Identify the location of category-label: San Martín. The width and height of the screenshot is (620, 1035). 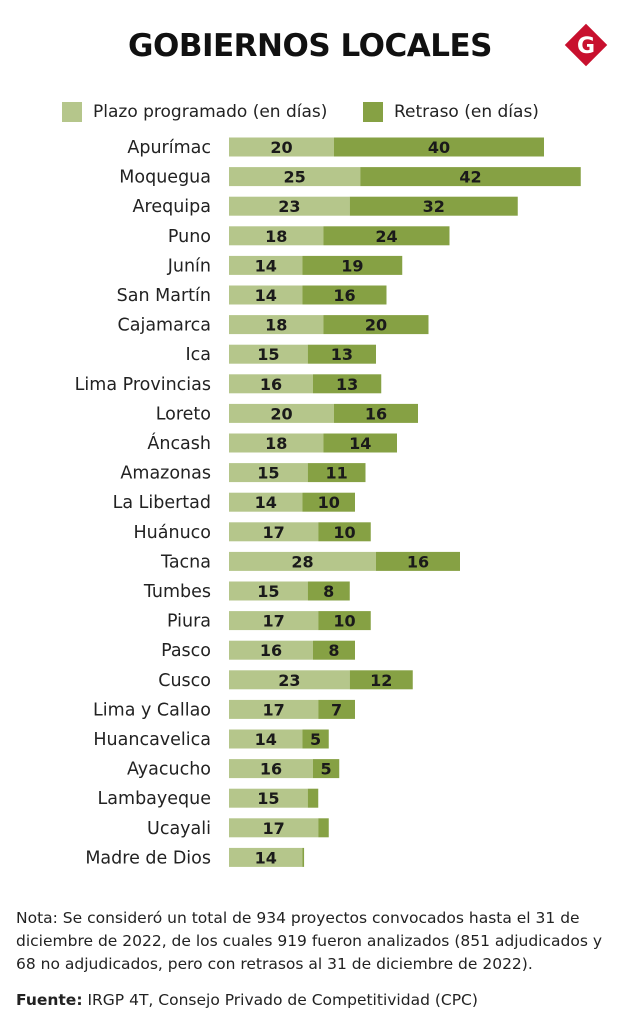
(164, 296).